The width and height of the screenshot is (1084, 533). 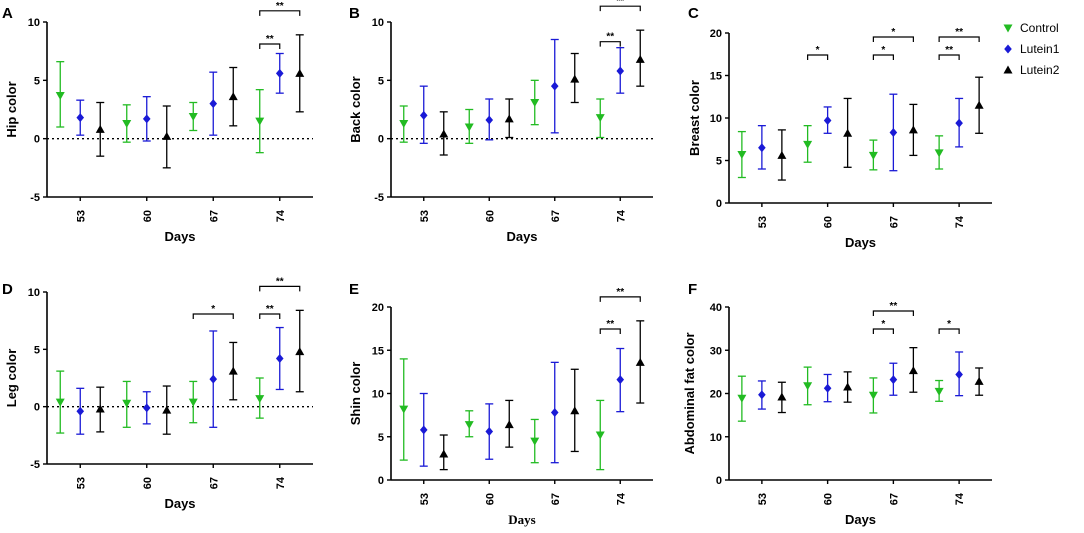 What do you see at coordinates (1039, 28) in the screenshot?
I see `legend-label: Control` at bounding box center [1039, 28].